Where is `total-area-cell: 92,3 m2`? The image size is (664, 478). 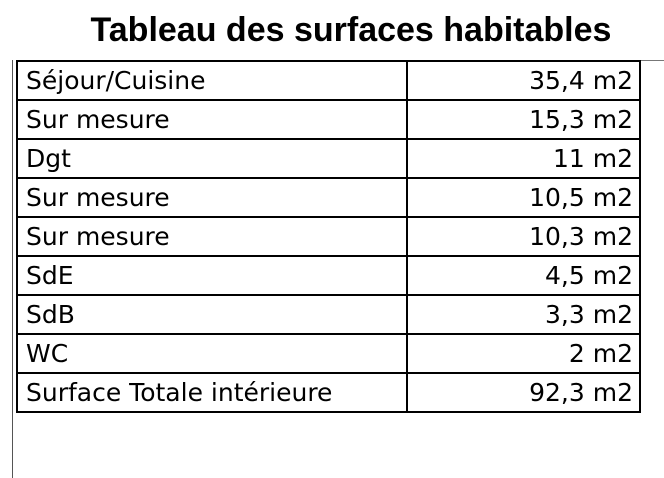
total-area-cell: 92,3 m2 is located at coordinates (523, 392).